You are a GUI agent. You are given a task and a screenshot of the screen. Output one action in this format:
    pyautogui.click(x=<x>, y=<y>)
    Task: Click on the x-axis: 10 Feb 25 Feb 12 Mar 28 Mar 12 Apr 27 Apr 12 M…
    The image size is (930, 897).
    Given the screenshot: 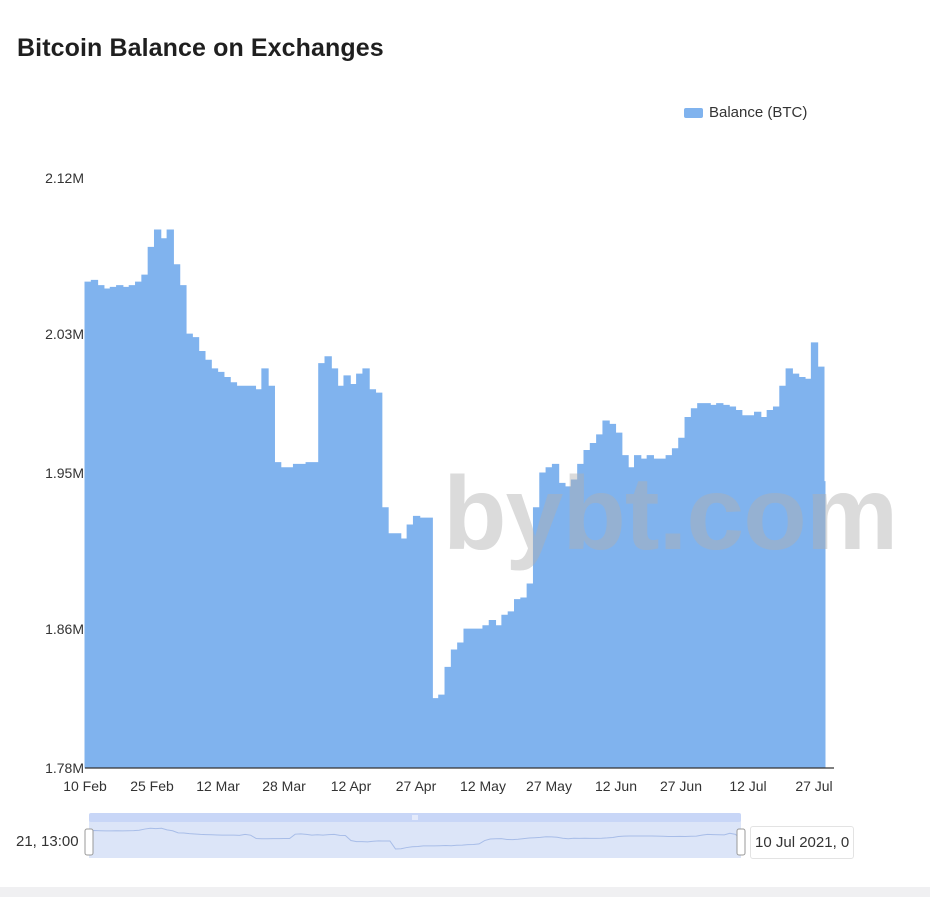 What is the action you would take?
    pyautogui.click(x=448, y=780)
    